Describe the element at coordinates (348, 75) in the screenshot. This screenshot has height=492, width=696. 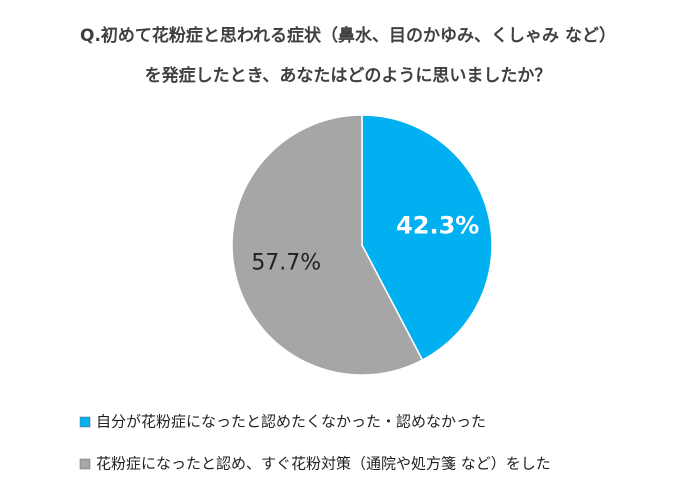
I see `chart-title: を発症したとき、あなたはどのように思いましたか？` at that location.